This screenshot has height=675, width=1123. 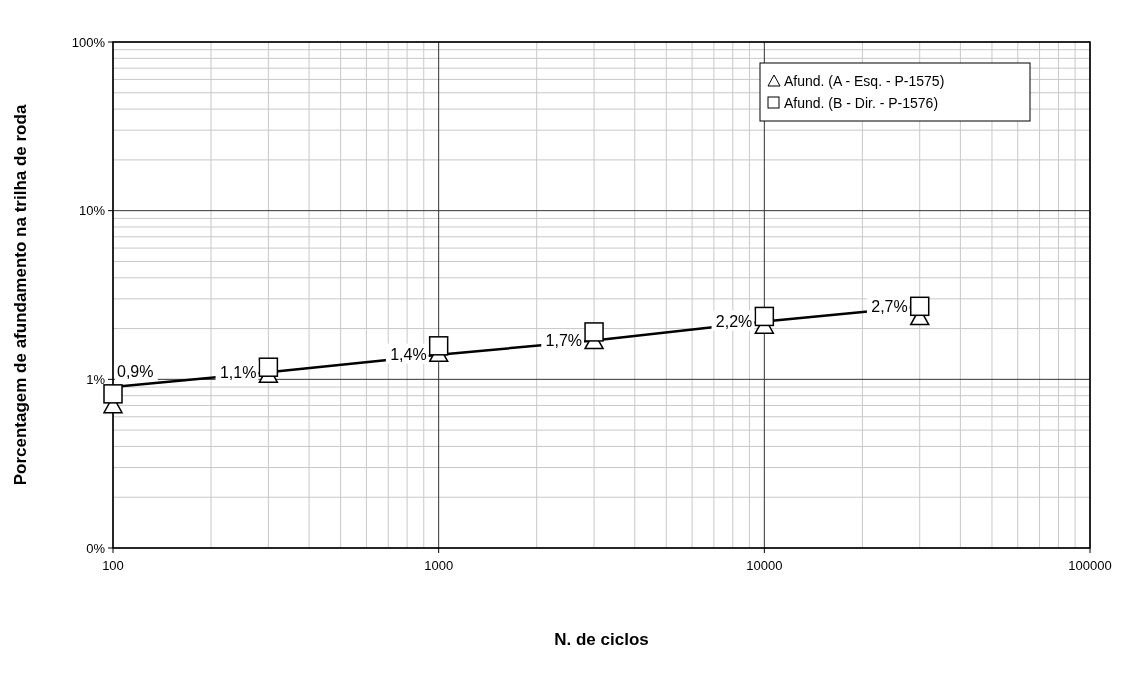 I want to click on x-tick-label: 100000, so click(x=1090, y=565).